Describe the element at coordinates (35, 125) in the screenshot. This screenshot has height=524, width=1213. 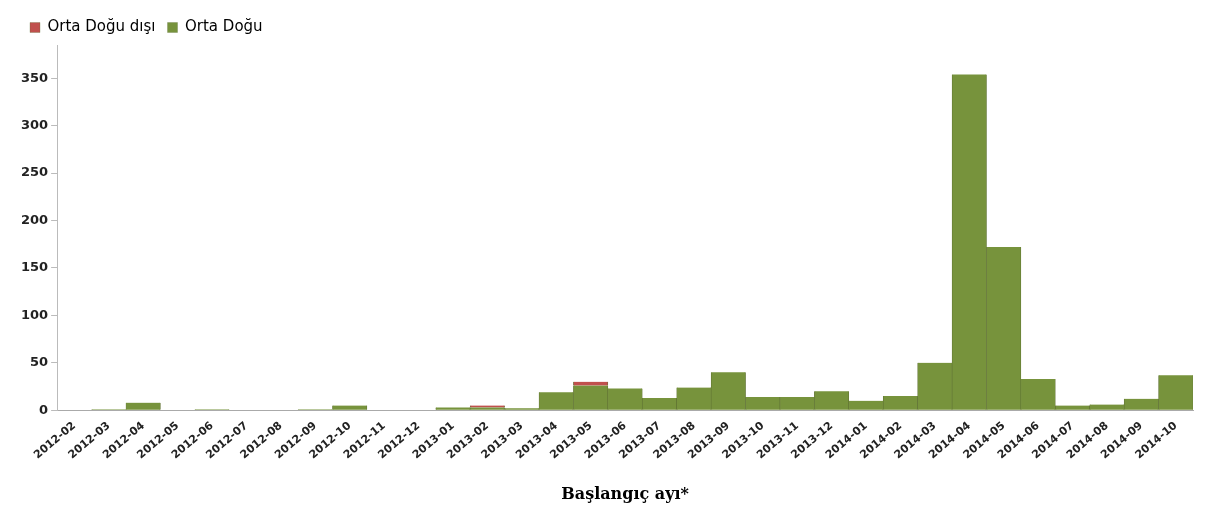
I see `y-tick-label: 300` at that location.